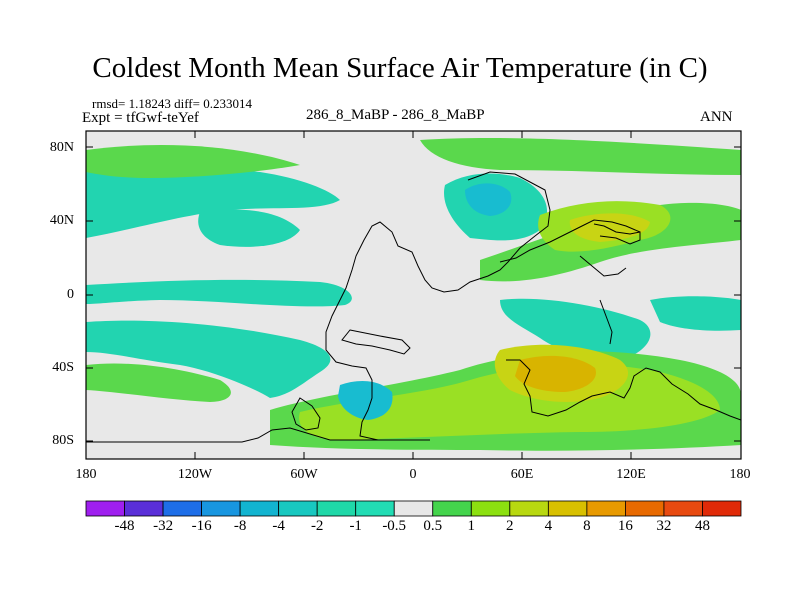 This screenshot has width=800, height=600. I want to click on colorbar-label: 8, so click(587, 526).